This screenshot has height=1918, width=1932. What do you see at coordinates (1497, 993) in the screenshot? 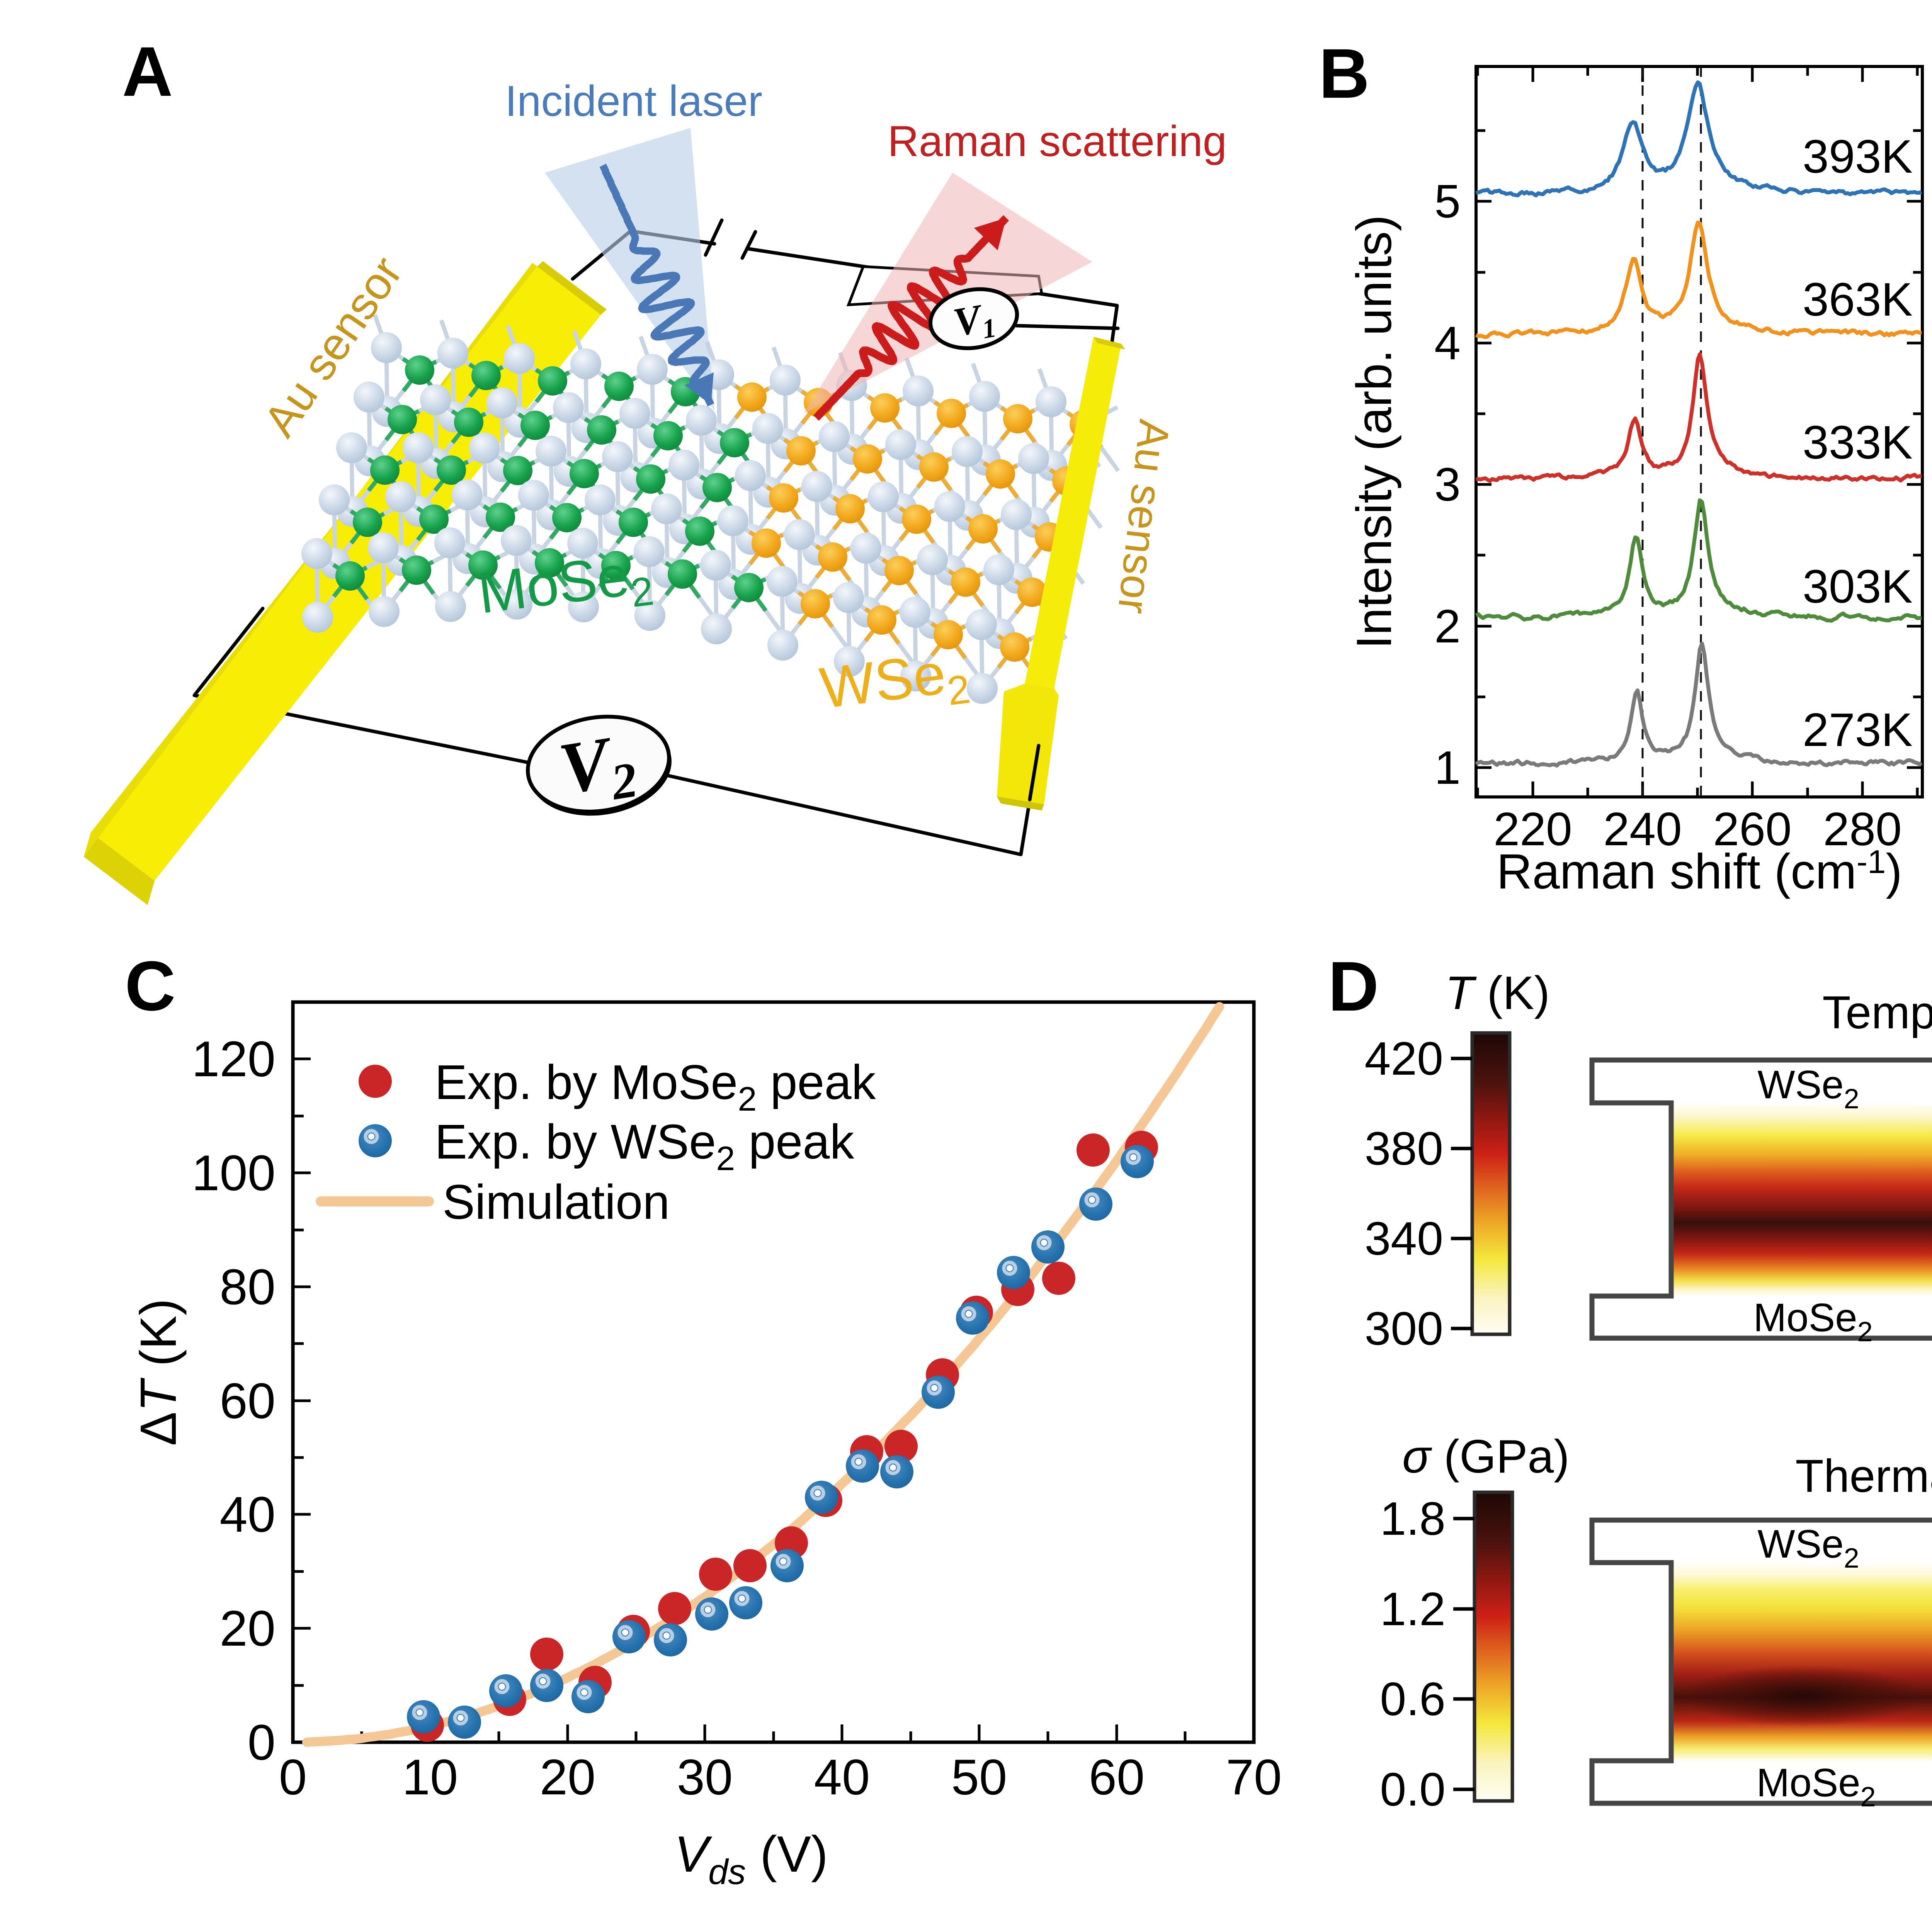
I see `svg-text: T (K)` at bounding box center [1497, 993].